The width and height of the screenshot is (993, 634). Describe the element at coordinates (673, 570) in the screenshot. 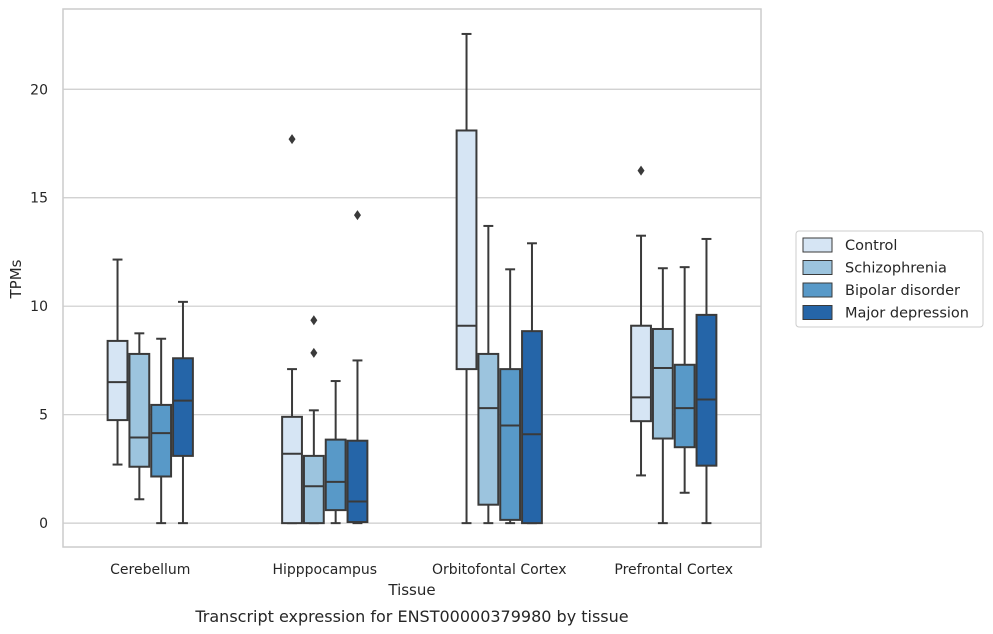

I see `x-tick-label: Prefrontal Cortex` at that location.